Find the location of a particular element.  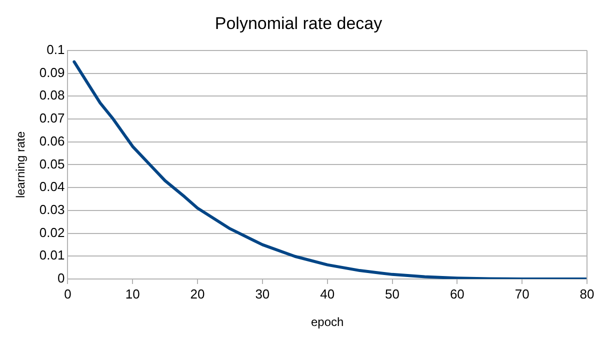

x-tick-label: 20 is located at coordinates (197, 294).